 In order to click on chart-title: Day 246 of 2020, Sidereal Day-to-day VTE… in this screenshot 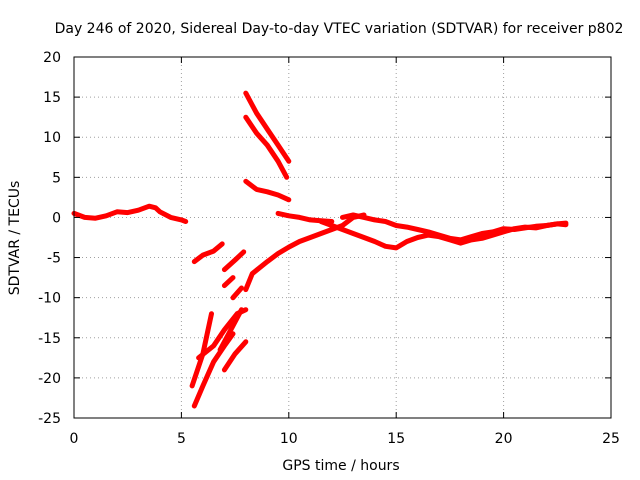, I will do `click(339, 29)`.